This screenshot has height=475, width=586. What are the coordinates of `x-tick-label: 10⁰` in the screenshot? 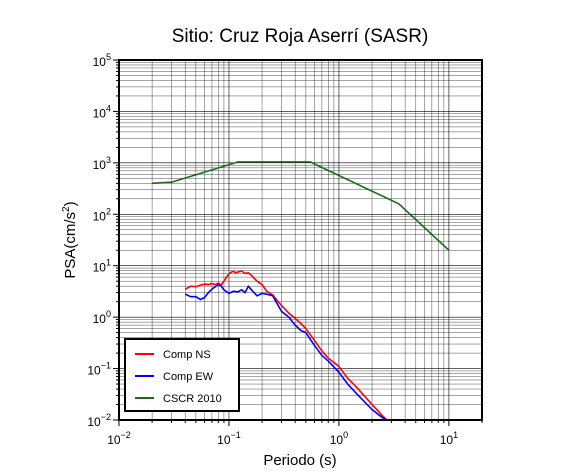 It's located at (339, 438).